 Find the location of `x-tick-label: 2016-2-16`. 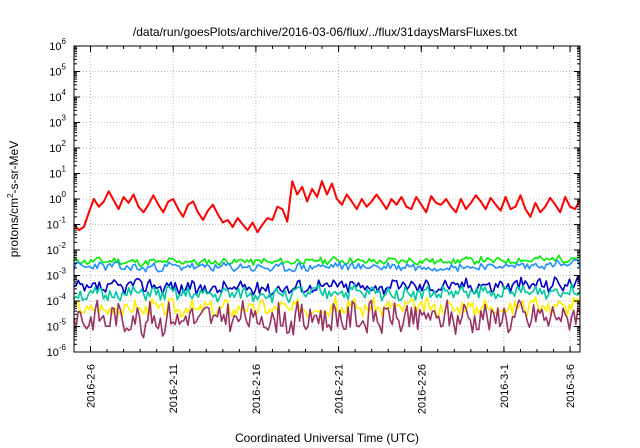

x-tick-label: 2016-2-16 is located at coordinates (257, 389).